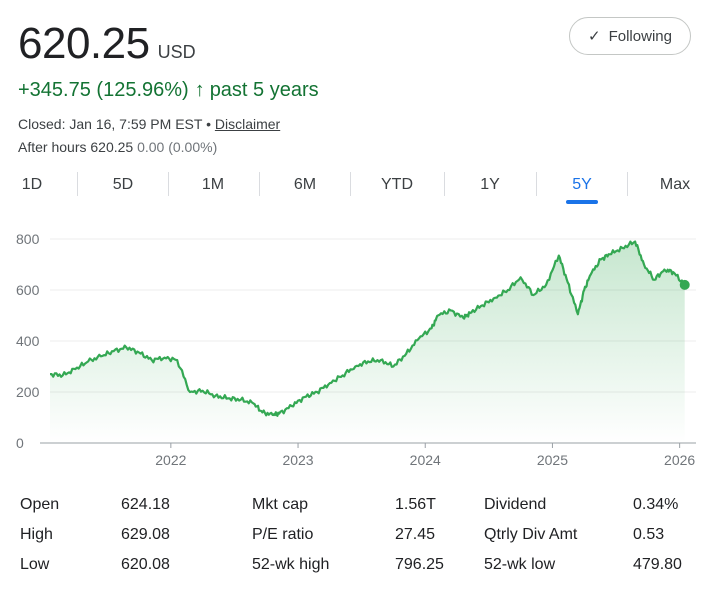 This screenshot has width=711, height=590. What do you see at coordinates (490, 184) in the screenshot?
I see `tab-1y: 1Y` at bounding box center [490, 184].